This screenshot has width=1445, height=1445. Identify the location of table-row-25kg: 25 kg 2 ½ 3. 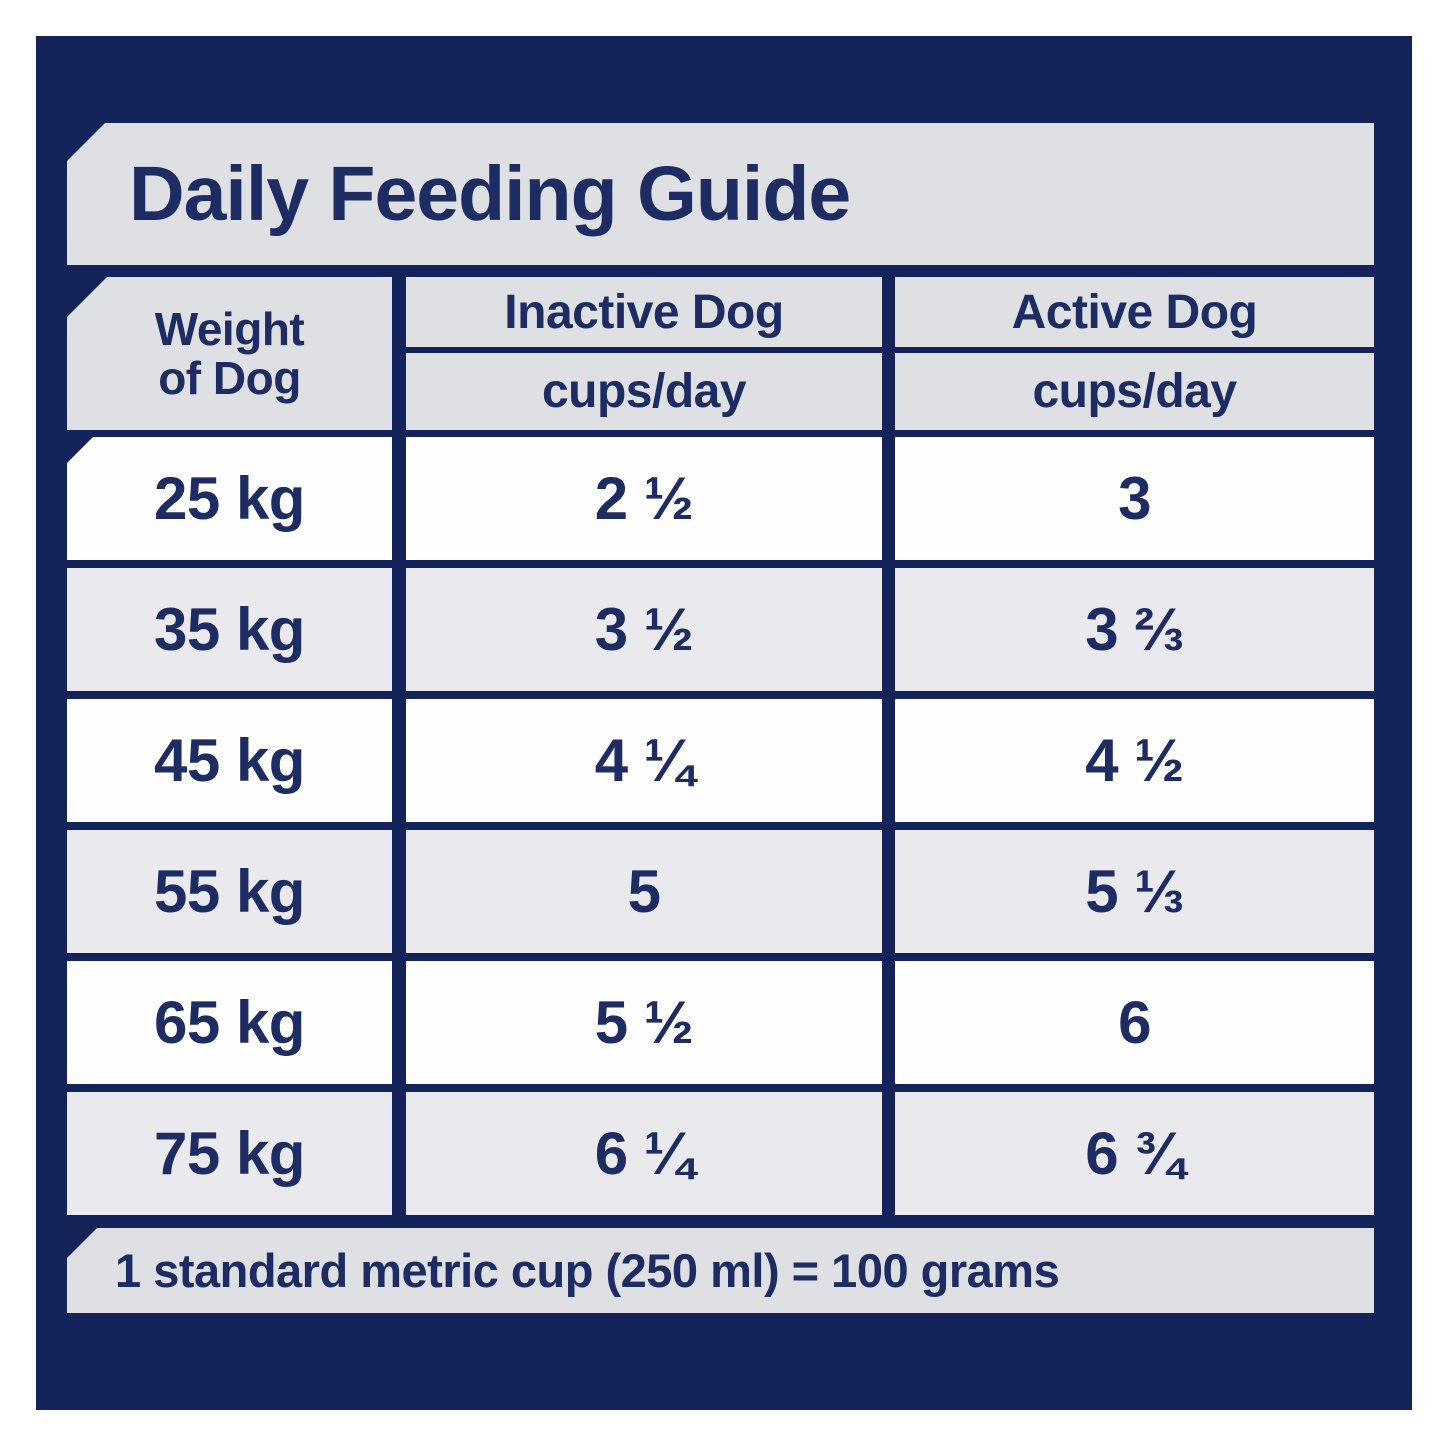
(720, 498).